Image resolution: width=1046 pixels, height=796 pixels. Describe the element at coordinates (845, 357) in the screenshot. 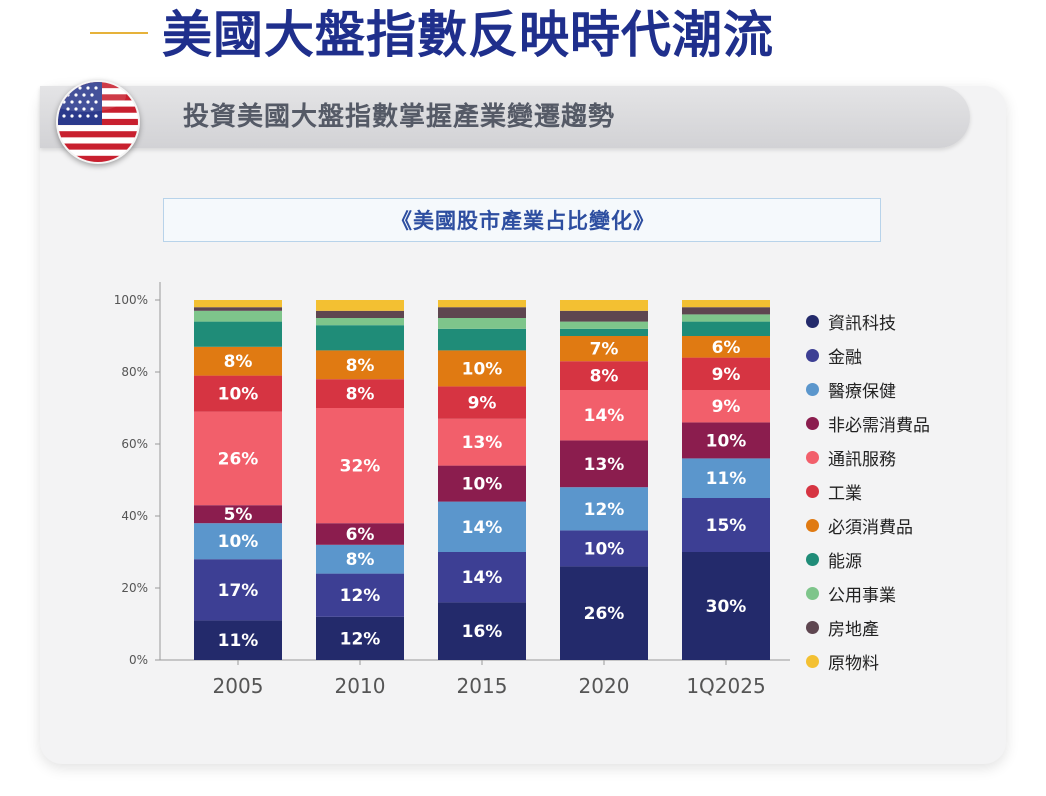

I see `legend-label: 金融` at that location.